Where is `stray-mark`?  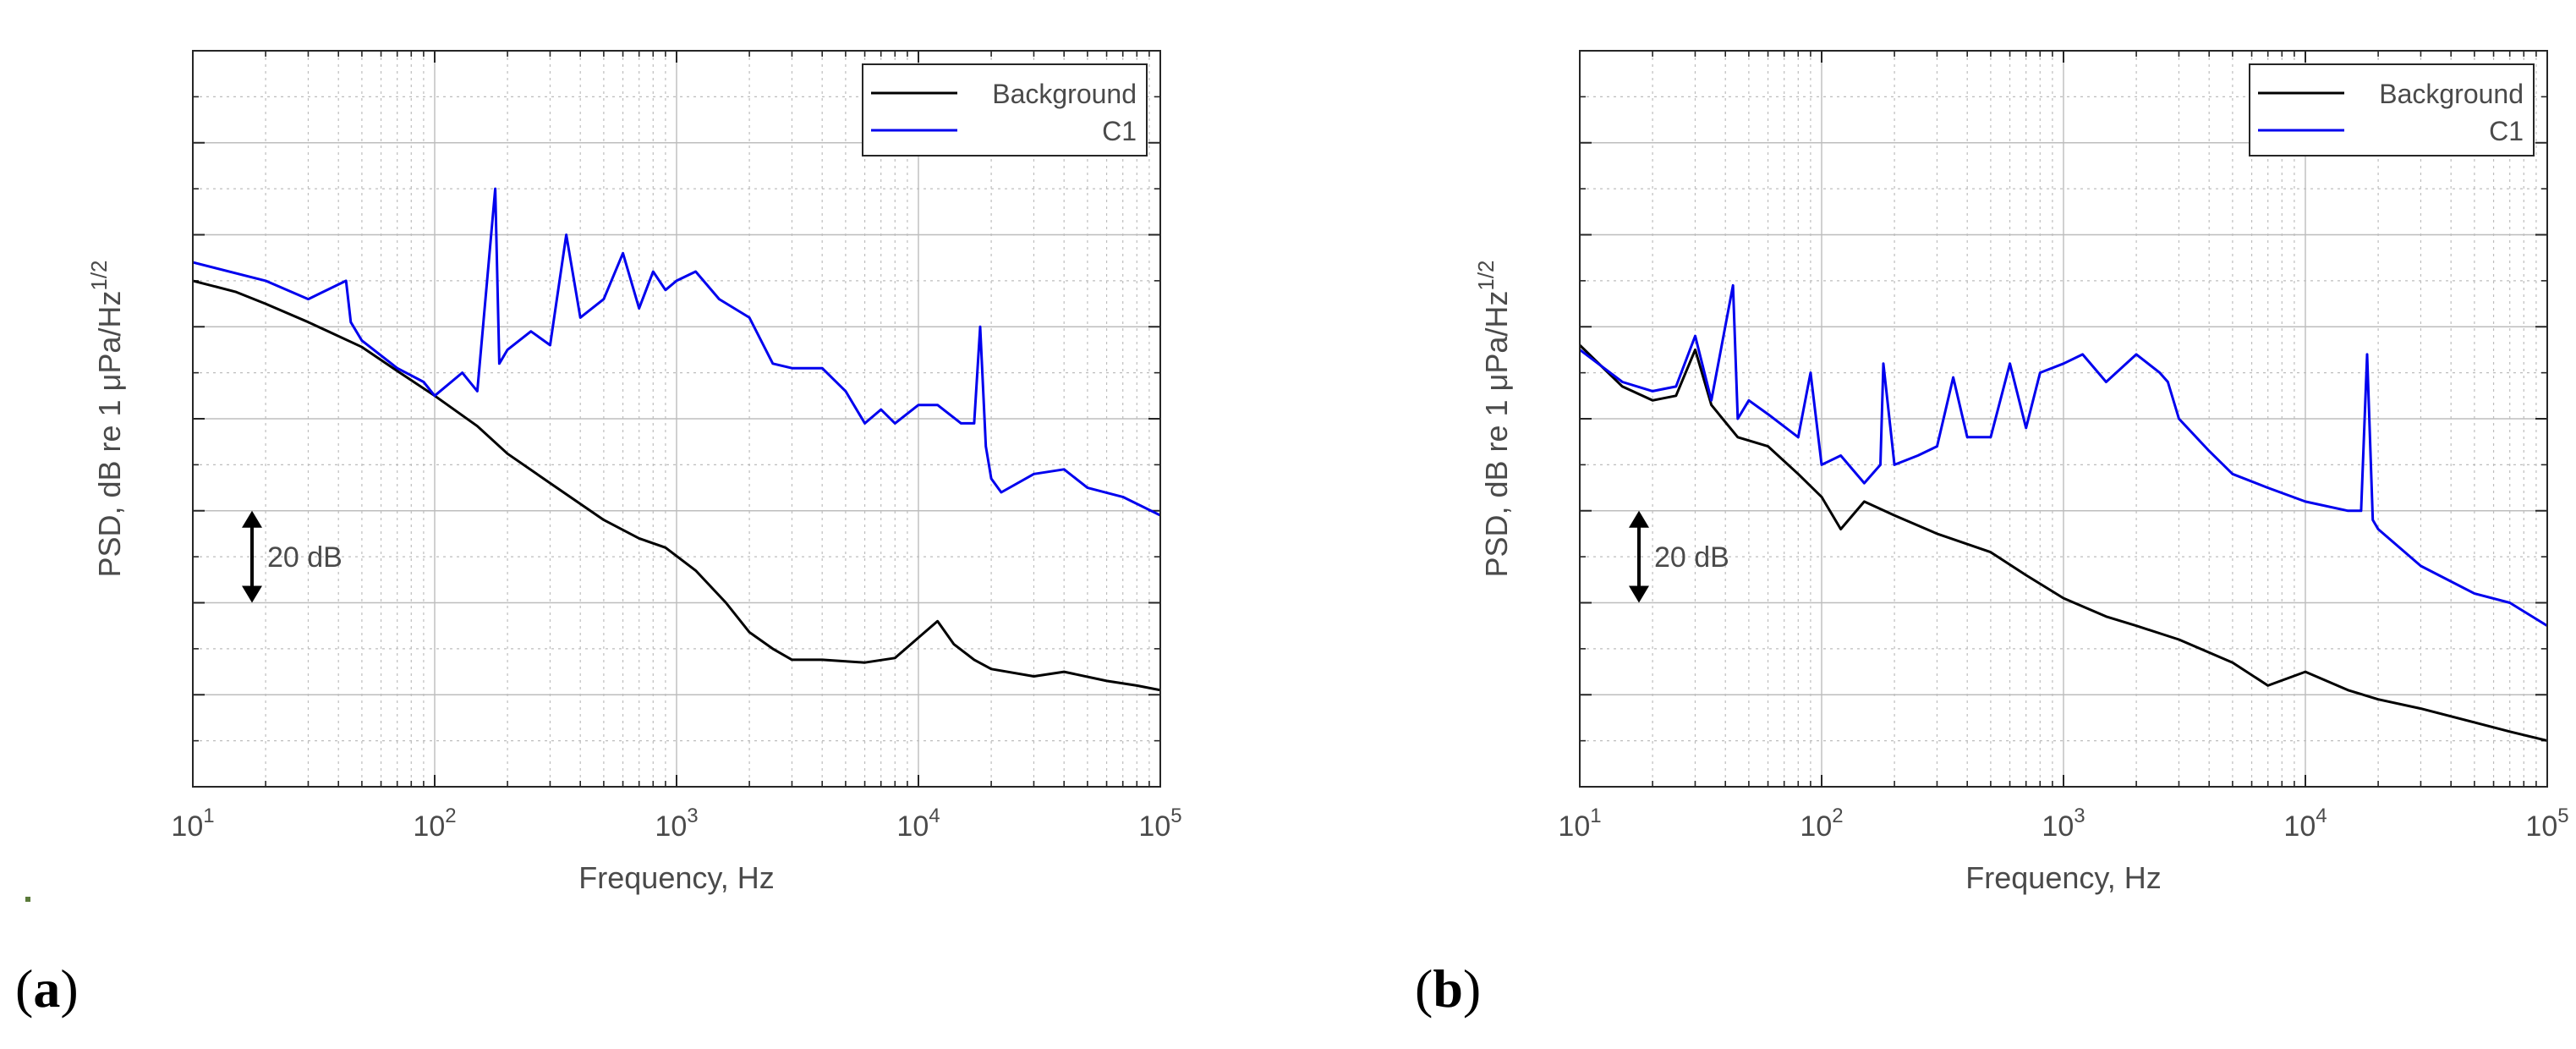
stray-mark is located at coordinates (27, 899).